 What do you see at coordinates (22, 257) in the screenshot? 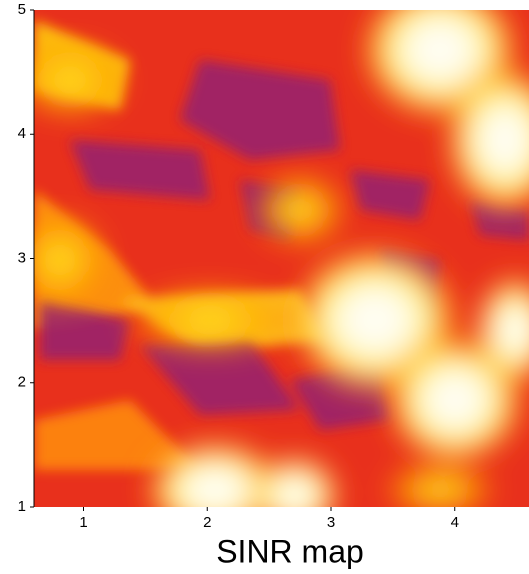
I see `y-tick-label: 3` at bounding box center [22, 257].